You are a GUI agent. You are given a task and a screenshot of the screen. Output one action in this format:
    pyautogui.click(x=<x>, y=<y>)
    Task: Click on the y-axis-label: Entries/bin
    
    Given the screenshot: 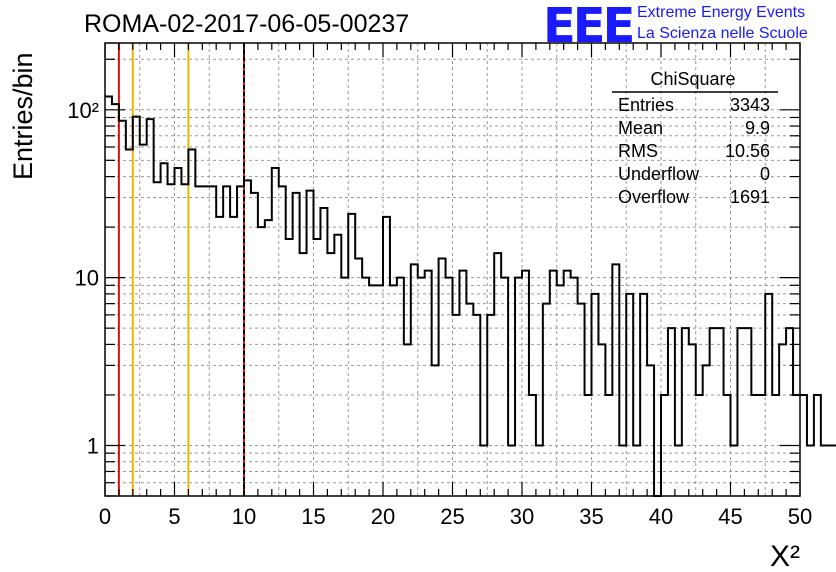 What is the action you would take?
    pyautogui.click(x=23, y=116)
    